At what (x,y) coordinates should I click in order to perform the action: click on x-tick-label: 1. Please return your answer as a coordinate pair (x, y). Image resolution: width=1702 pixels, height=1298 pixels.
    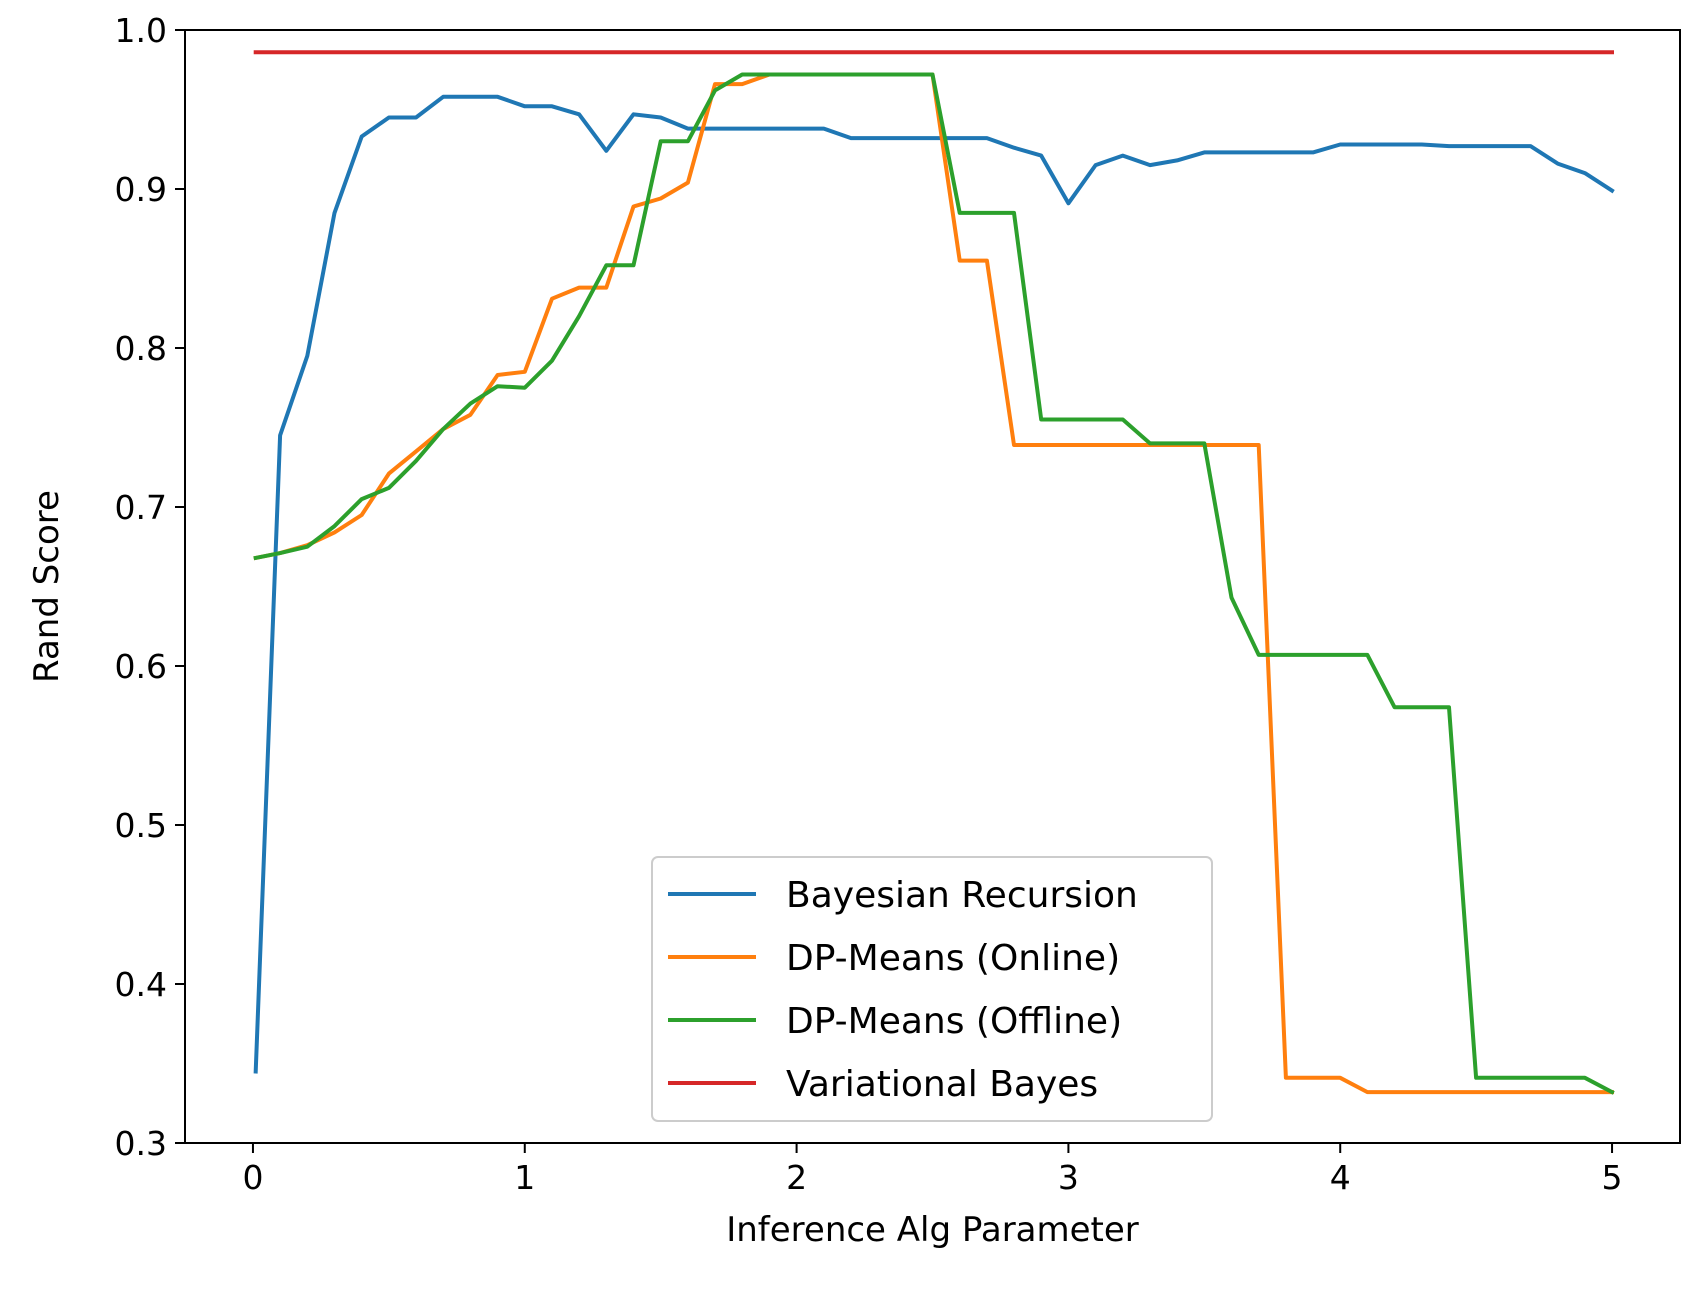
    Looking at the image, I should click on (524, 1177).